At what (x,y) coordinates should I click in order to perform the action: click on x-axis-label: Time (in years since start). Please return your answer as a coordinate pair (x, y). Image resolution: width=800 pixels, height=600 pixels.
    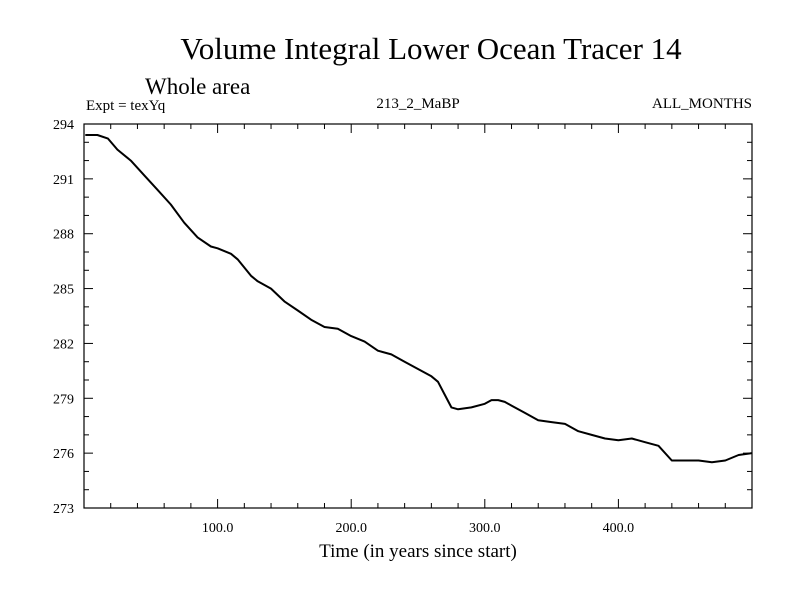
    Looking at the image, I should click on (418, 551).